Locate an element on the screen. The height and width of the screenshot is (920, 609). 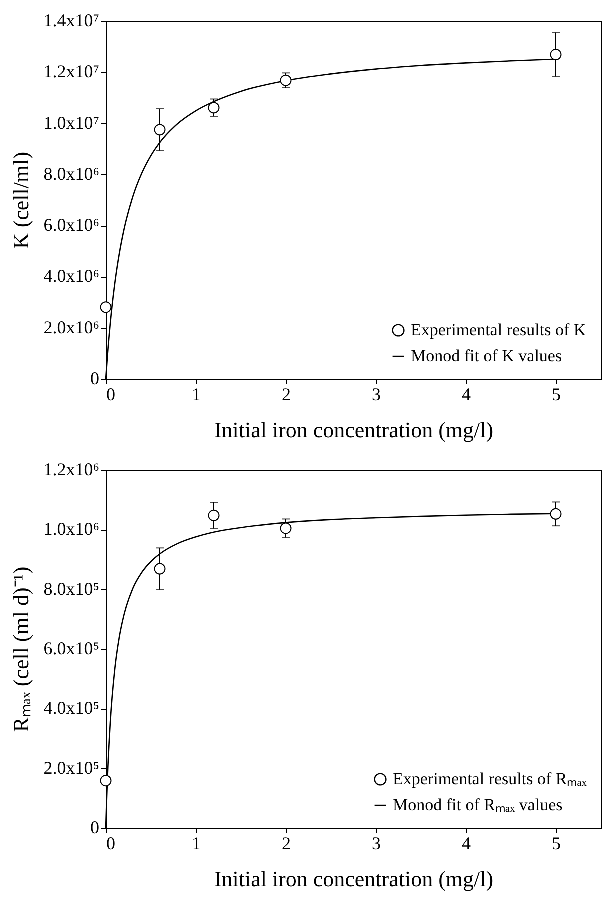
y-tick-label: 4.0x10⁶ is located at coordinates (72, 276).